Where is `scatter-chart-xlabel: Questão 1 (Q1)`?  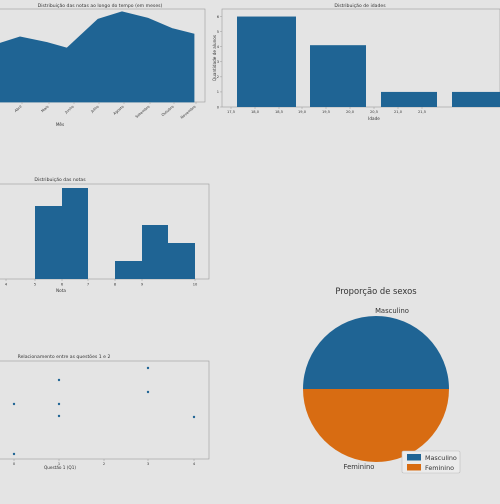
scatter-chart-xlabel: Questão 1 (Q1) is located at coordinates (60, 467).